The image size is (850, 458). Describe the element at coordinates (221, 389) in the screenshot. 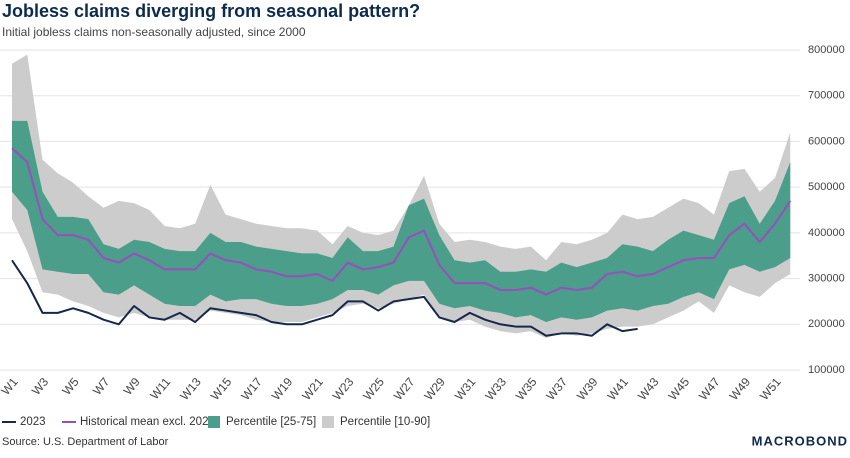

I see `x-tick-label: W15` at that location.